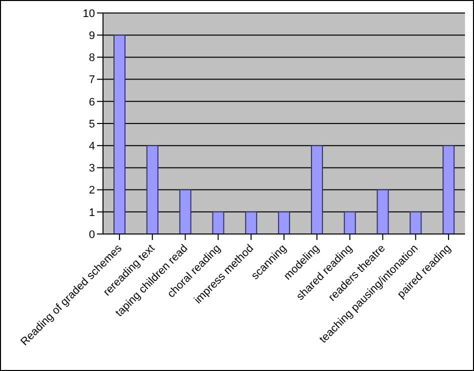 Image resolution: width=474 pixels, height=371 pixels. What do you see at coordinates (91, 58) in the screenshot?
I see `y-tick-label: 8` at bounding box center [91, 58].